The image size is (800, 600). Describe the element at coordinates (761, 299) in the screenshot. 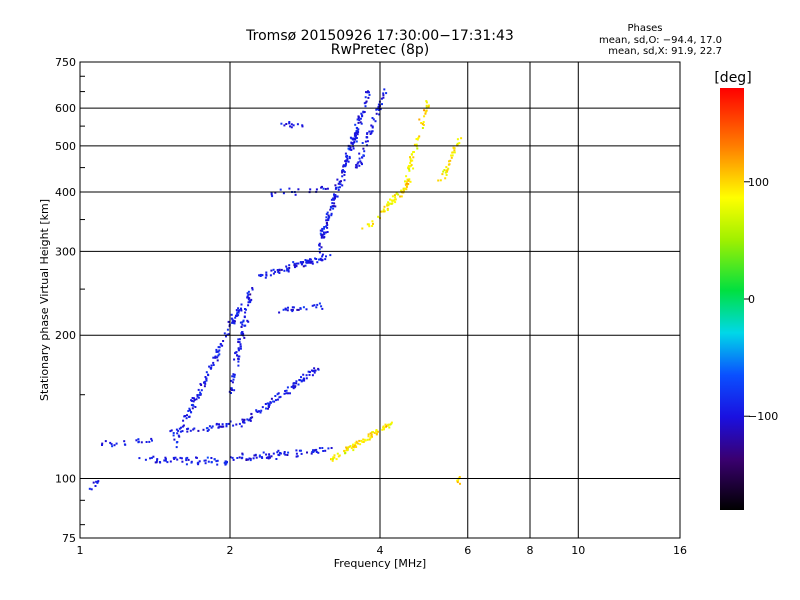

I see `colorbar-ticks: 100 0 −100` at that location.